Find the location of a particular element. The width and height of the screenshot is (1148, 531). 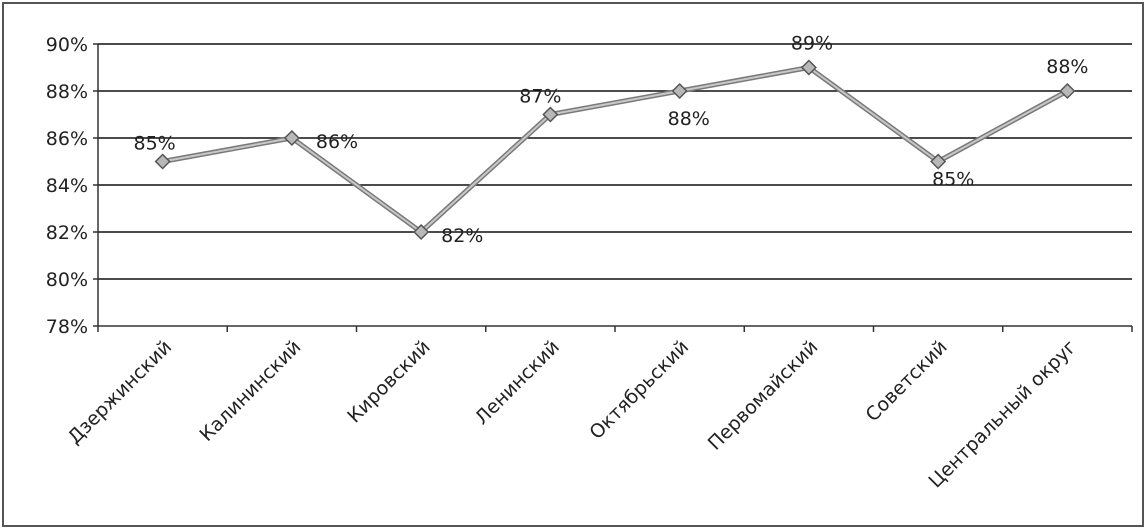

data-label: 87% is located at coordinates (540, 97).